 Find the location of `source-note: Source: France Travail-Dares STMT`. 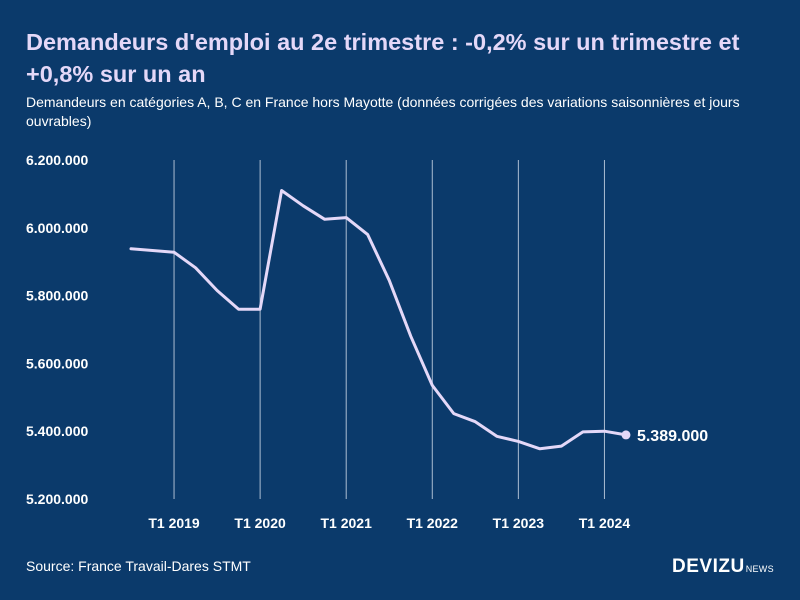

source-note: Source: France Travail-Dares STMT is located at coordinates (138, 566).